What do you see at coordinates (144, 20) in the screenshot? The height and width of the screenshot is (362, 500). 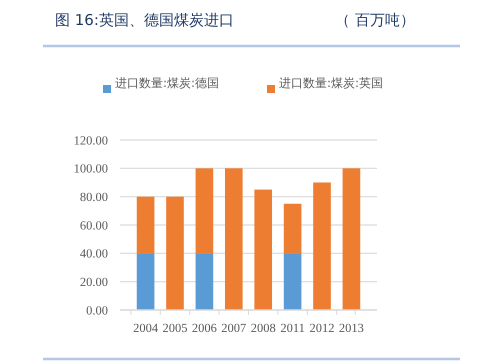 I see `chart-title: 图 16:英国、德国煤炭进口` at bounding box center [144, 20].